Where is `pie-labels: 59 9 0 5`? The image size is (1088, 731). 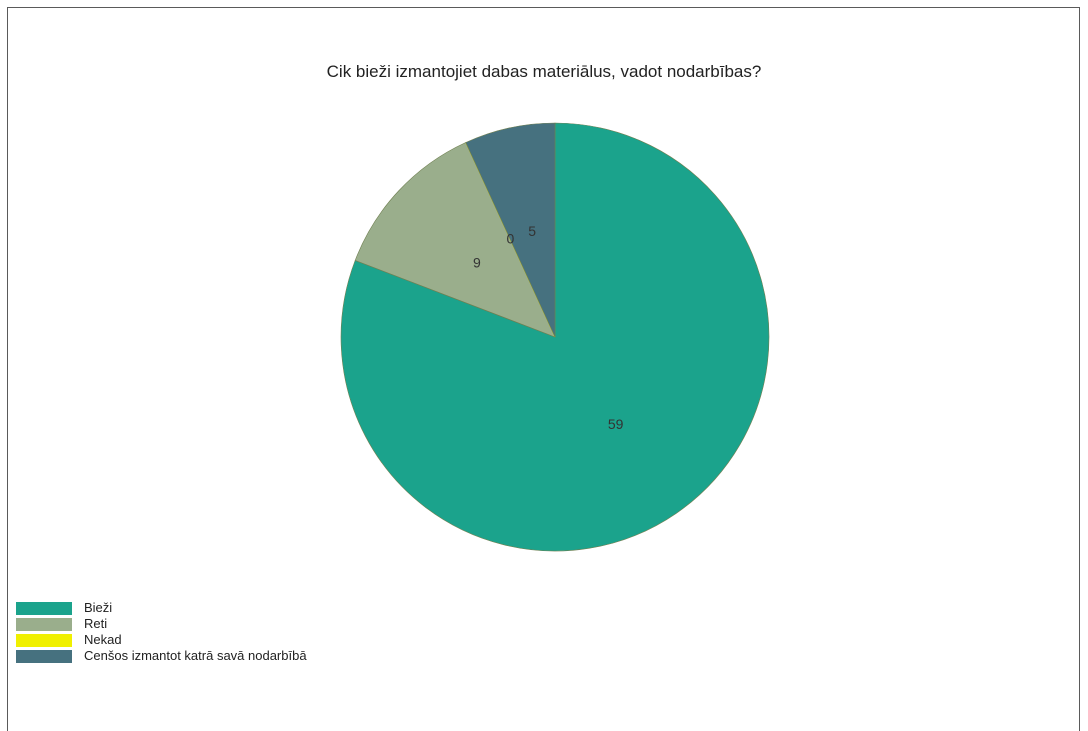
pie-labels: 59 9 0 5 is located at coordinates (548, 327).